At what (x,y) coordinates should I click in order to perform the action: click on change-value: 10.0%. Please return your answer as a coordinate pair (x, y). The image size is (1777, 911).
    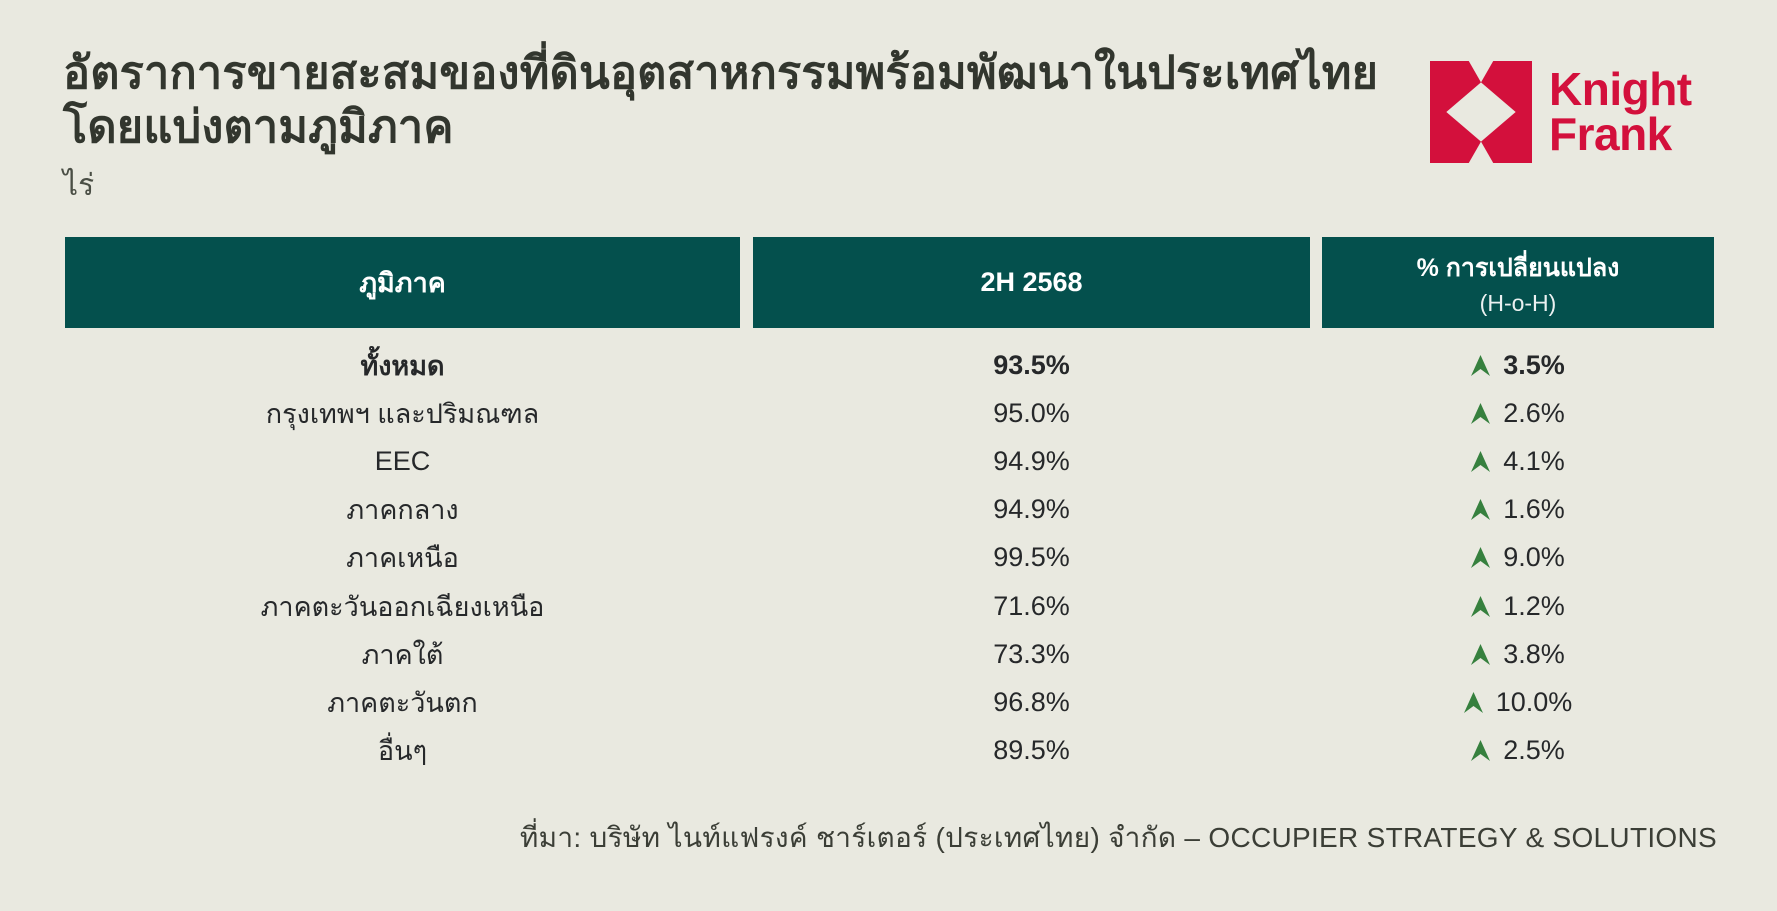
    Looking at the image, I should click on (1534, 701).